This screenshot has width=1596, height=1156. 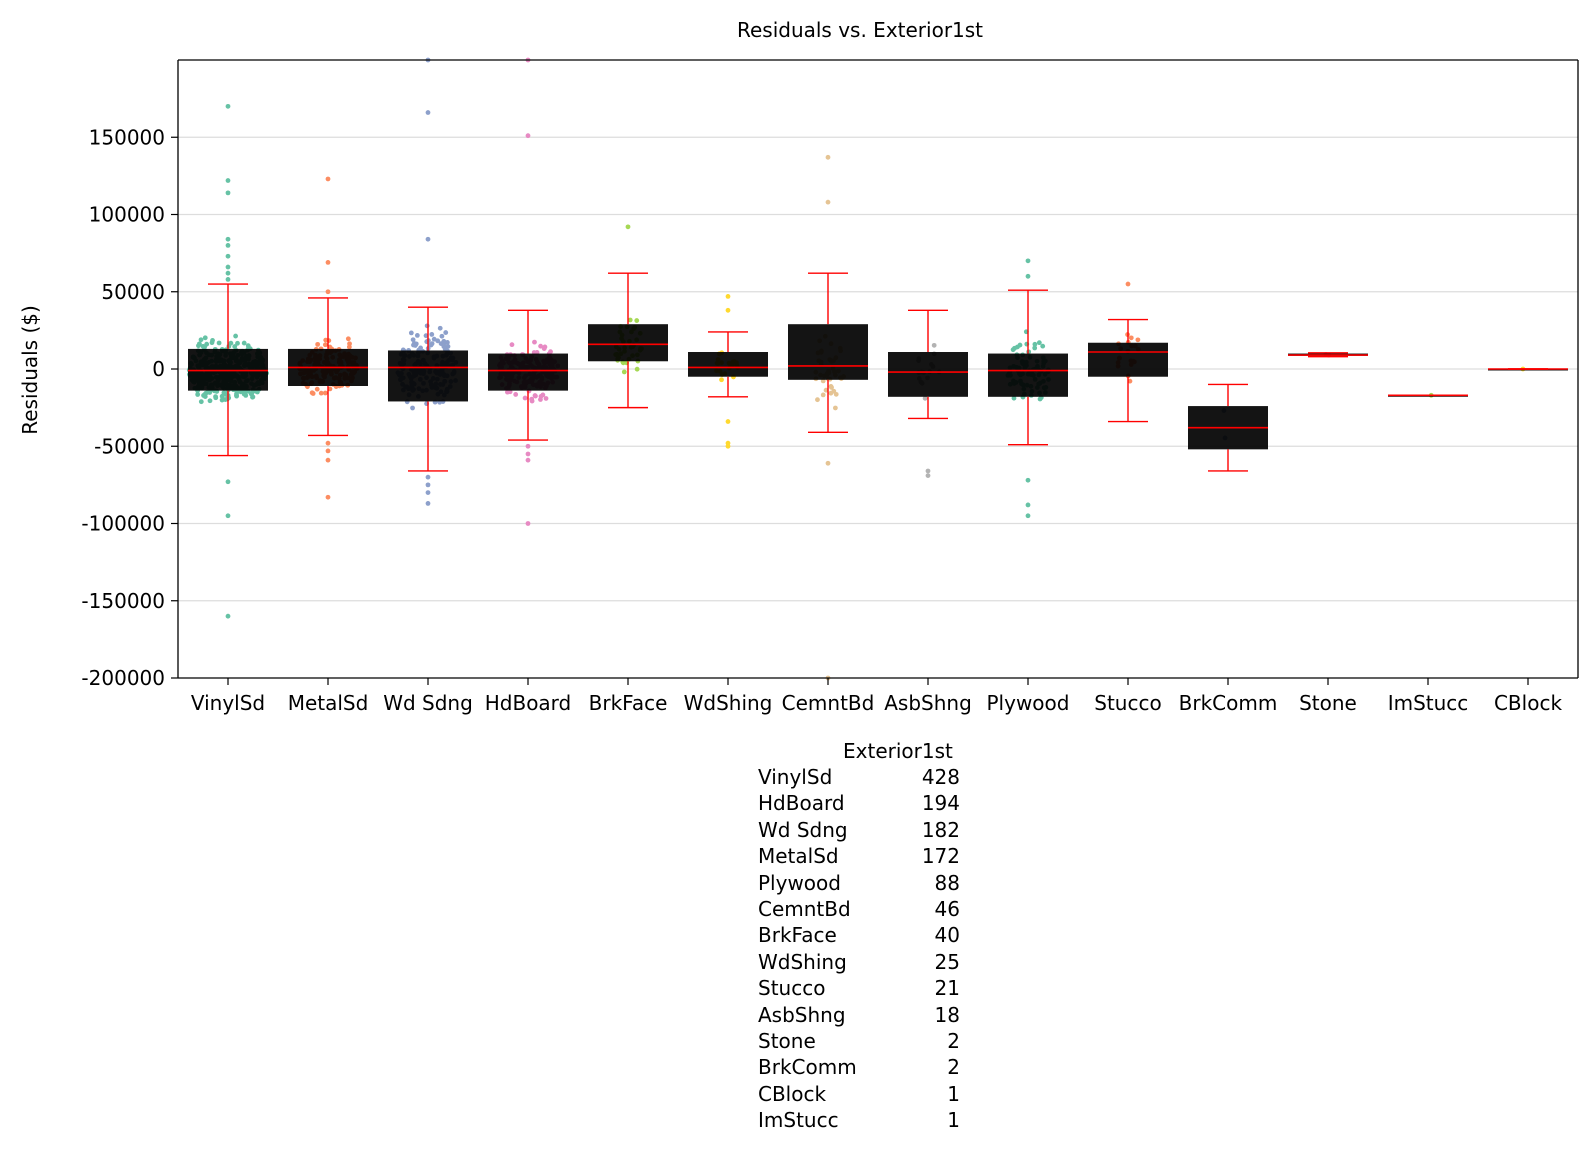 What do you see at coordinates (870, 1120) in the screenshot?
I see `counts-table-row: ImStucc 1` at bounding box center [870, 1120].